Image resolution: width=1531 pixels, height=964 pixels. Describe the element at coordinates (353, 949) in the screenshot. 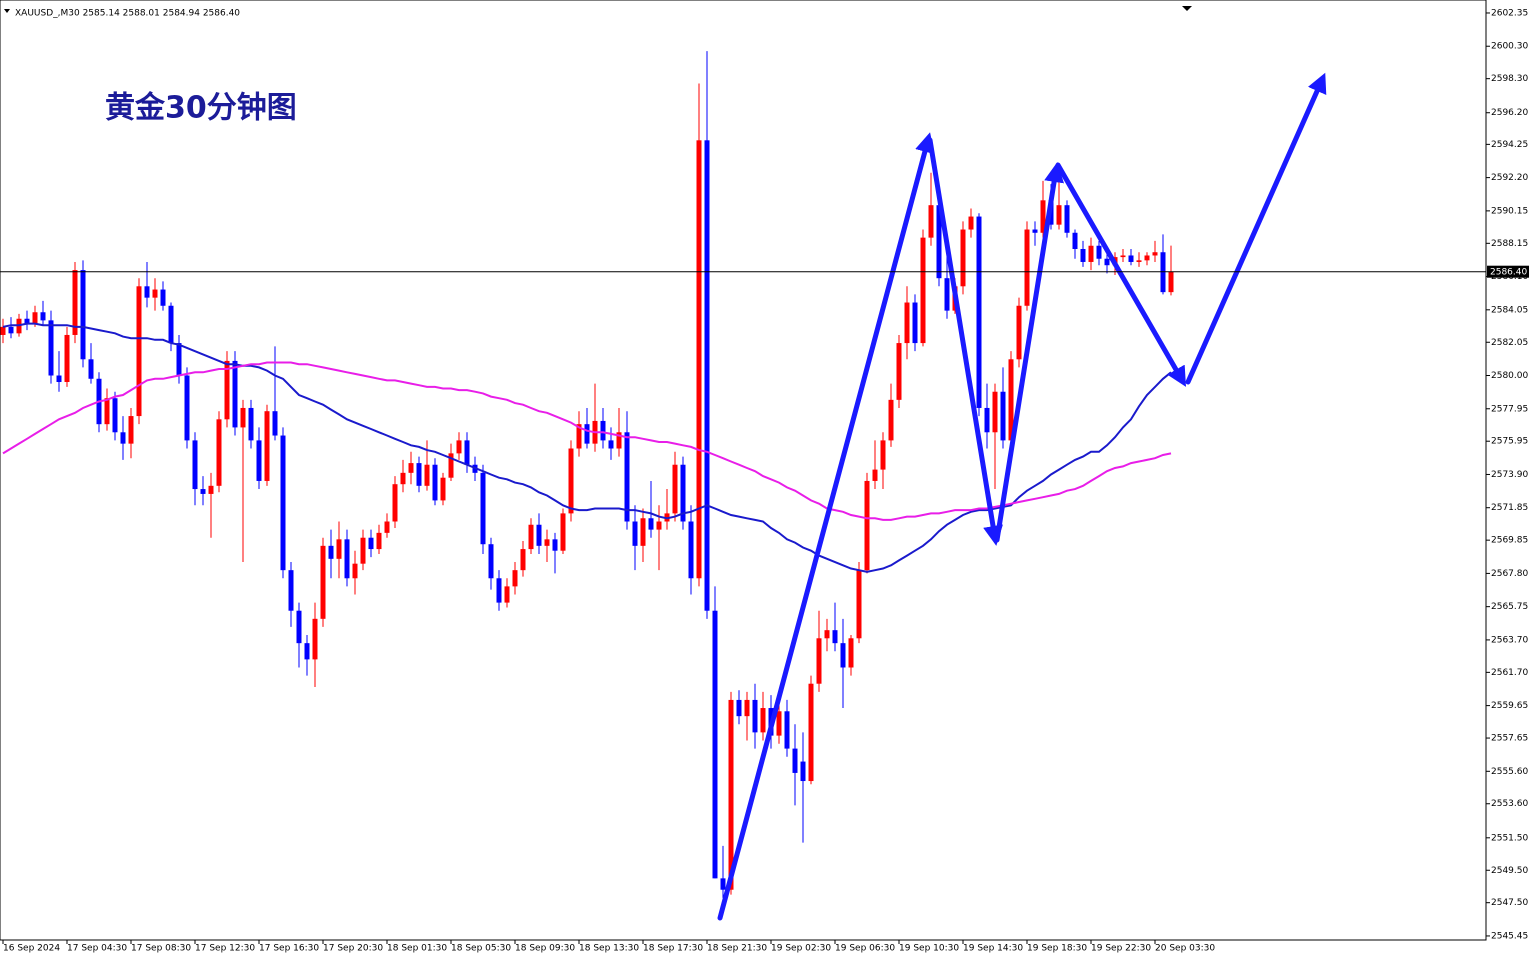

I see `x-tick-label: 17 Sep 20:30` at that location.